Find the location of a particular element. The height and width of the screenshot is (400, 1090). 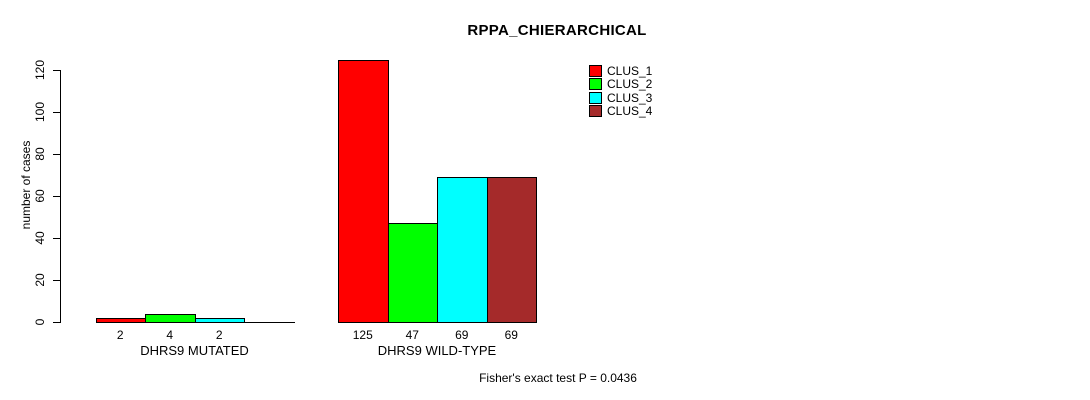

y-tick-label: 20 is located at coordinates (40, 280).